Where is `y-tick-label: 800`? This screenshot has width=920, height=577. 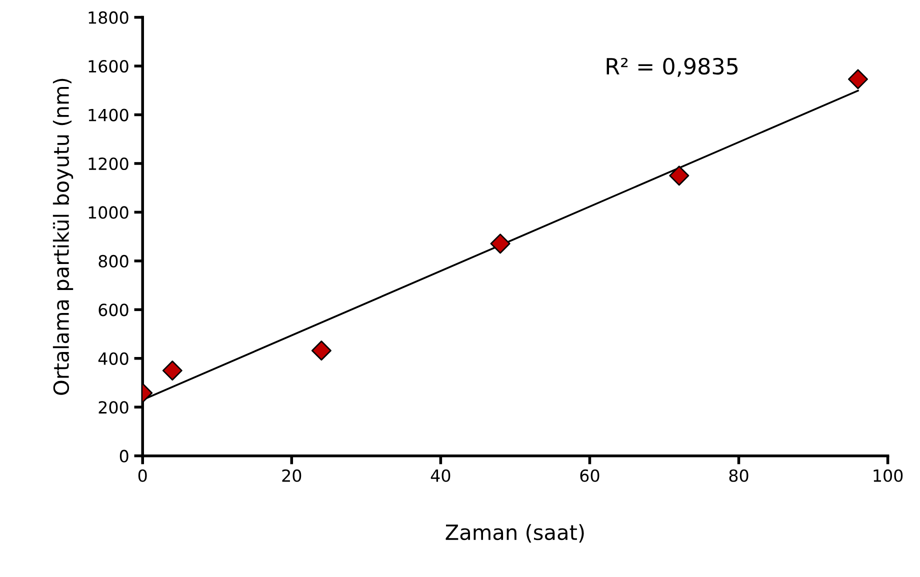
y-tick-label: 800 is located at coordinates (113, 261).